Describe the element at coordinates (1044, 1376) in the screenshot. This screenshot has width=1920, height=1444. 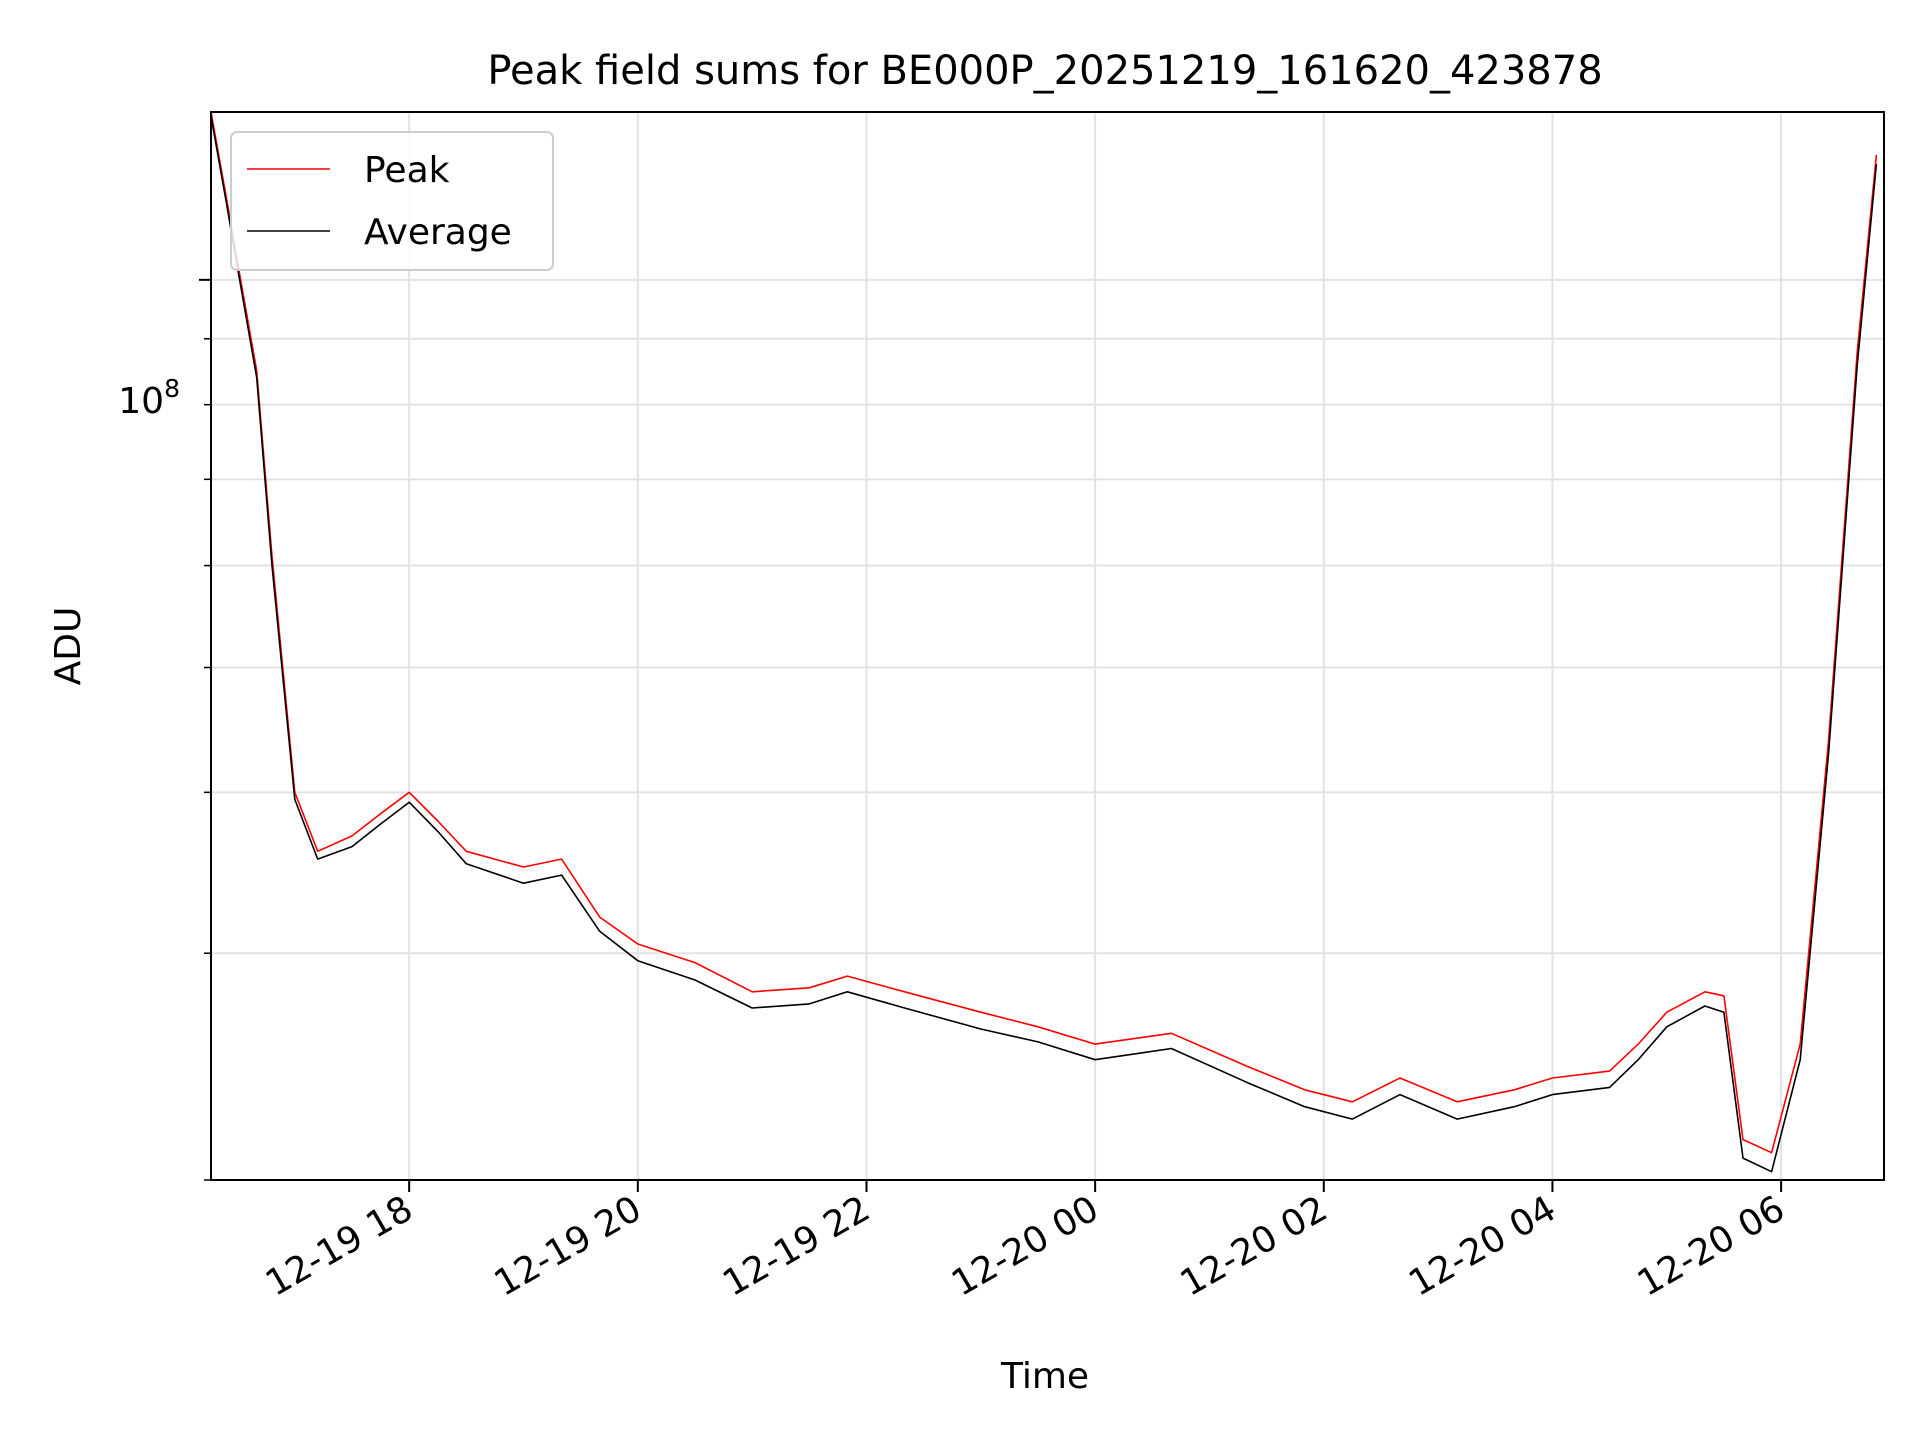
I see `x-axis-label: Time` at that location.